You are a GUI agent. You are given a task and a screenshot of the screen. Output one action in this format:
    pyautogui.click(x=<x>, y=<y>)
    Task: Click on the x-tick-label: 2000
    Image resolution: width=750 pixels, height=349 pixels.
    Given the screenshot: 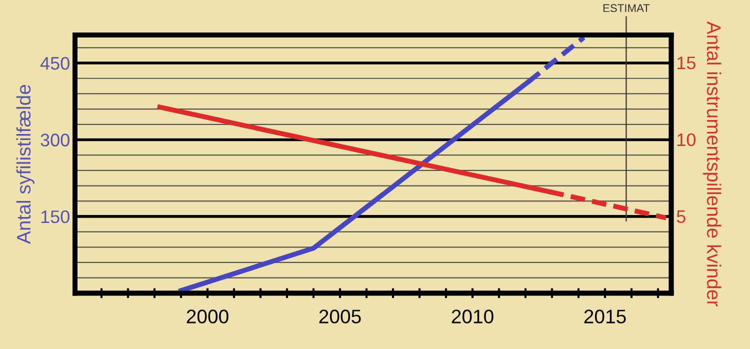 What is the action you would take?
    pyautogui.click(x=207, y=317)
    